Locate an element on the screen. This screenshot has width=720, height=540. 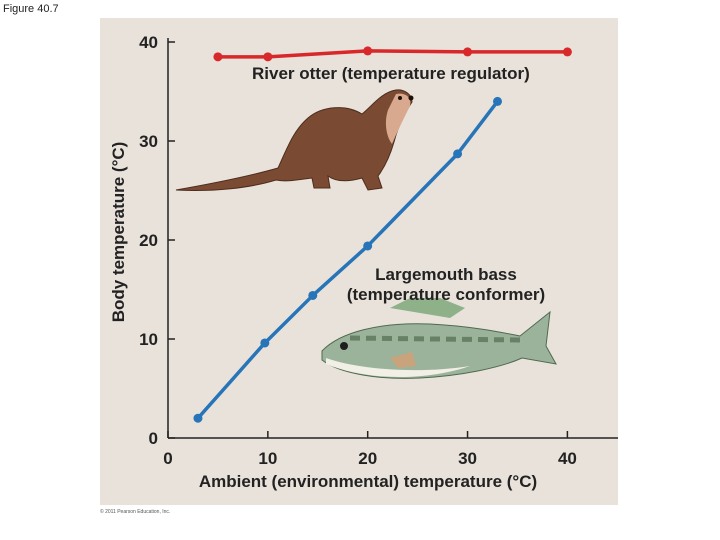
river-otter-illustration is located at coordinates (294, 140).